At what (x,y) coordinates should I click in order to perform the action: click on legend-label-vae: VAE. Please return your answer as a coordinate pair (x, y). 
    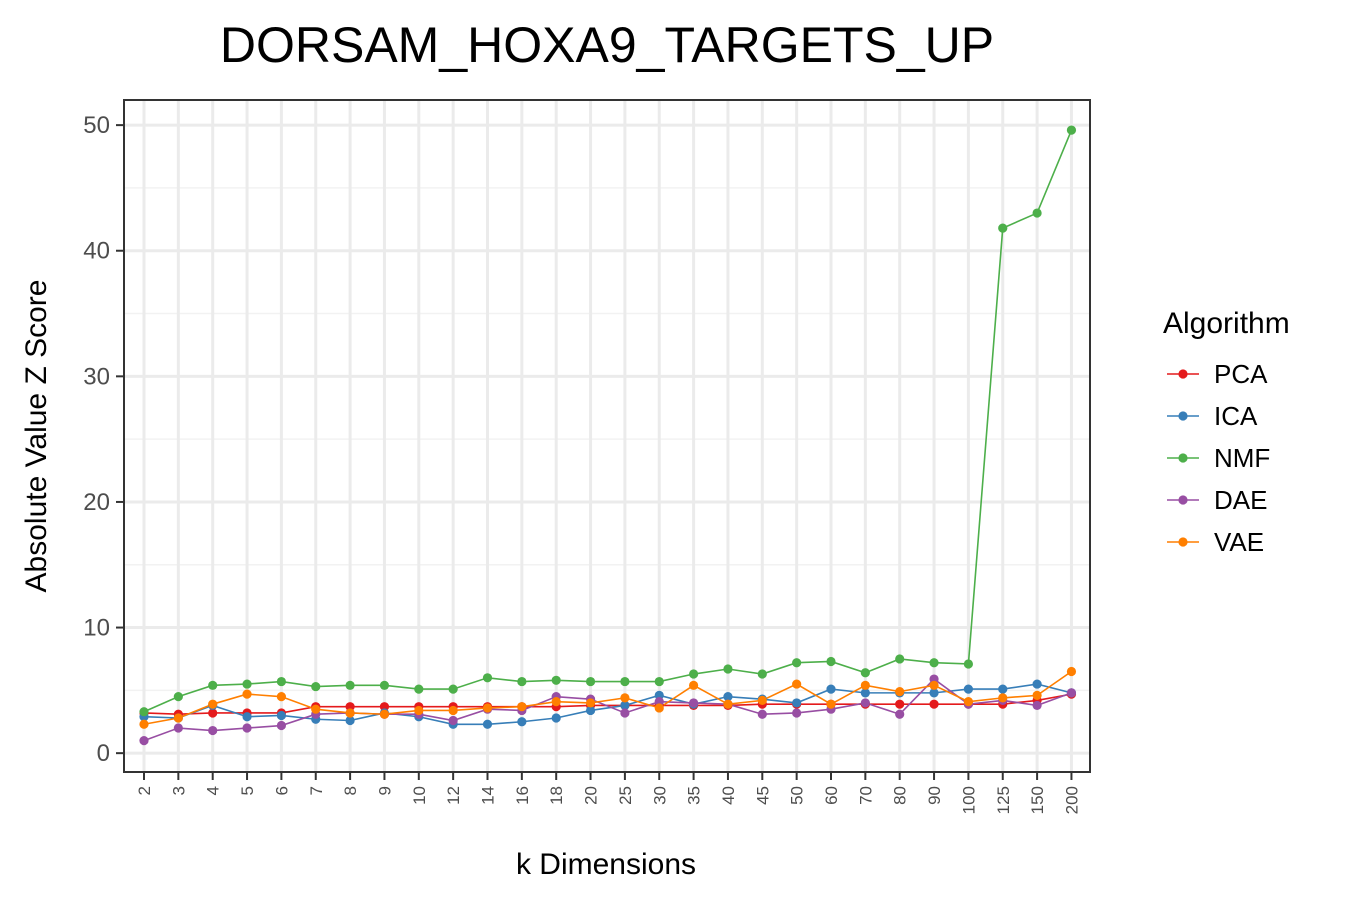
    Looking at the image, I should click on (1239, 542).